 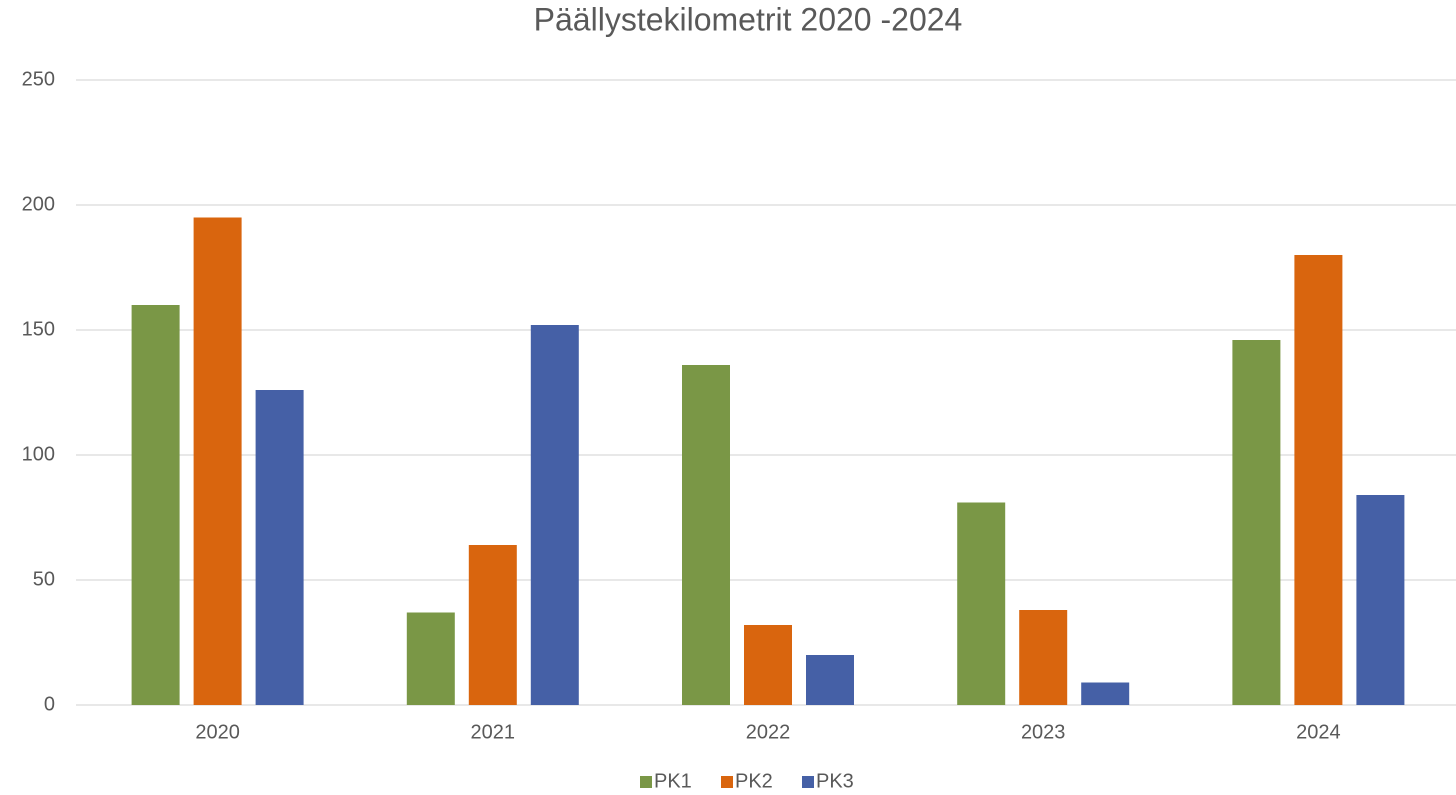 I want to click on x-tick-label: 2020, so click(x=217, y=732).